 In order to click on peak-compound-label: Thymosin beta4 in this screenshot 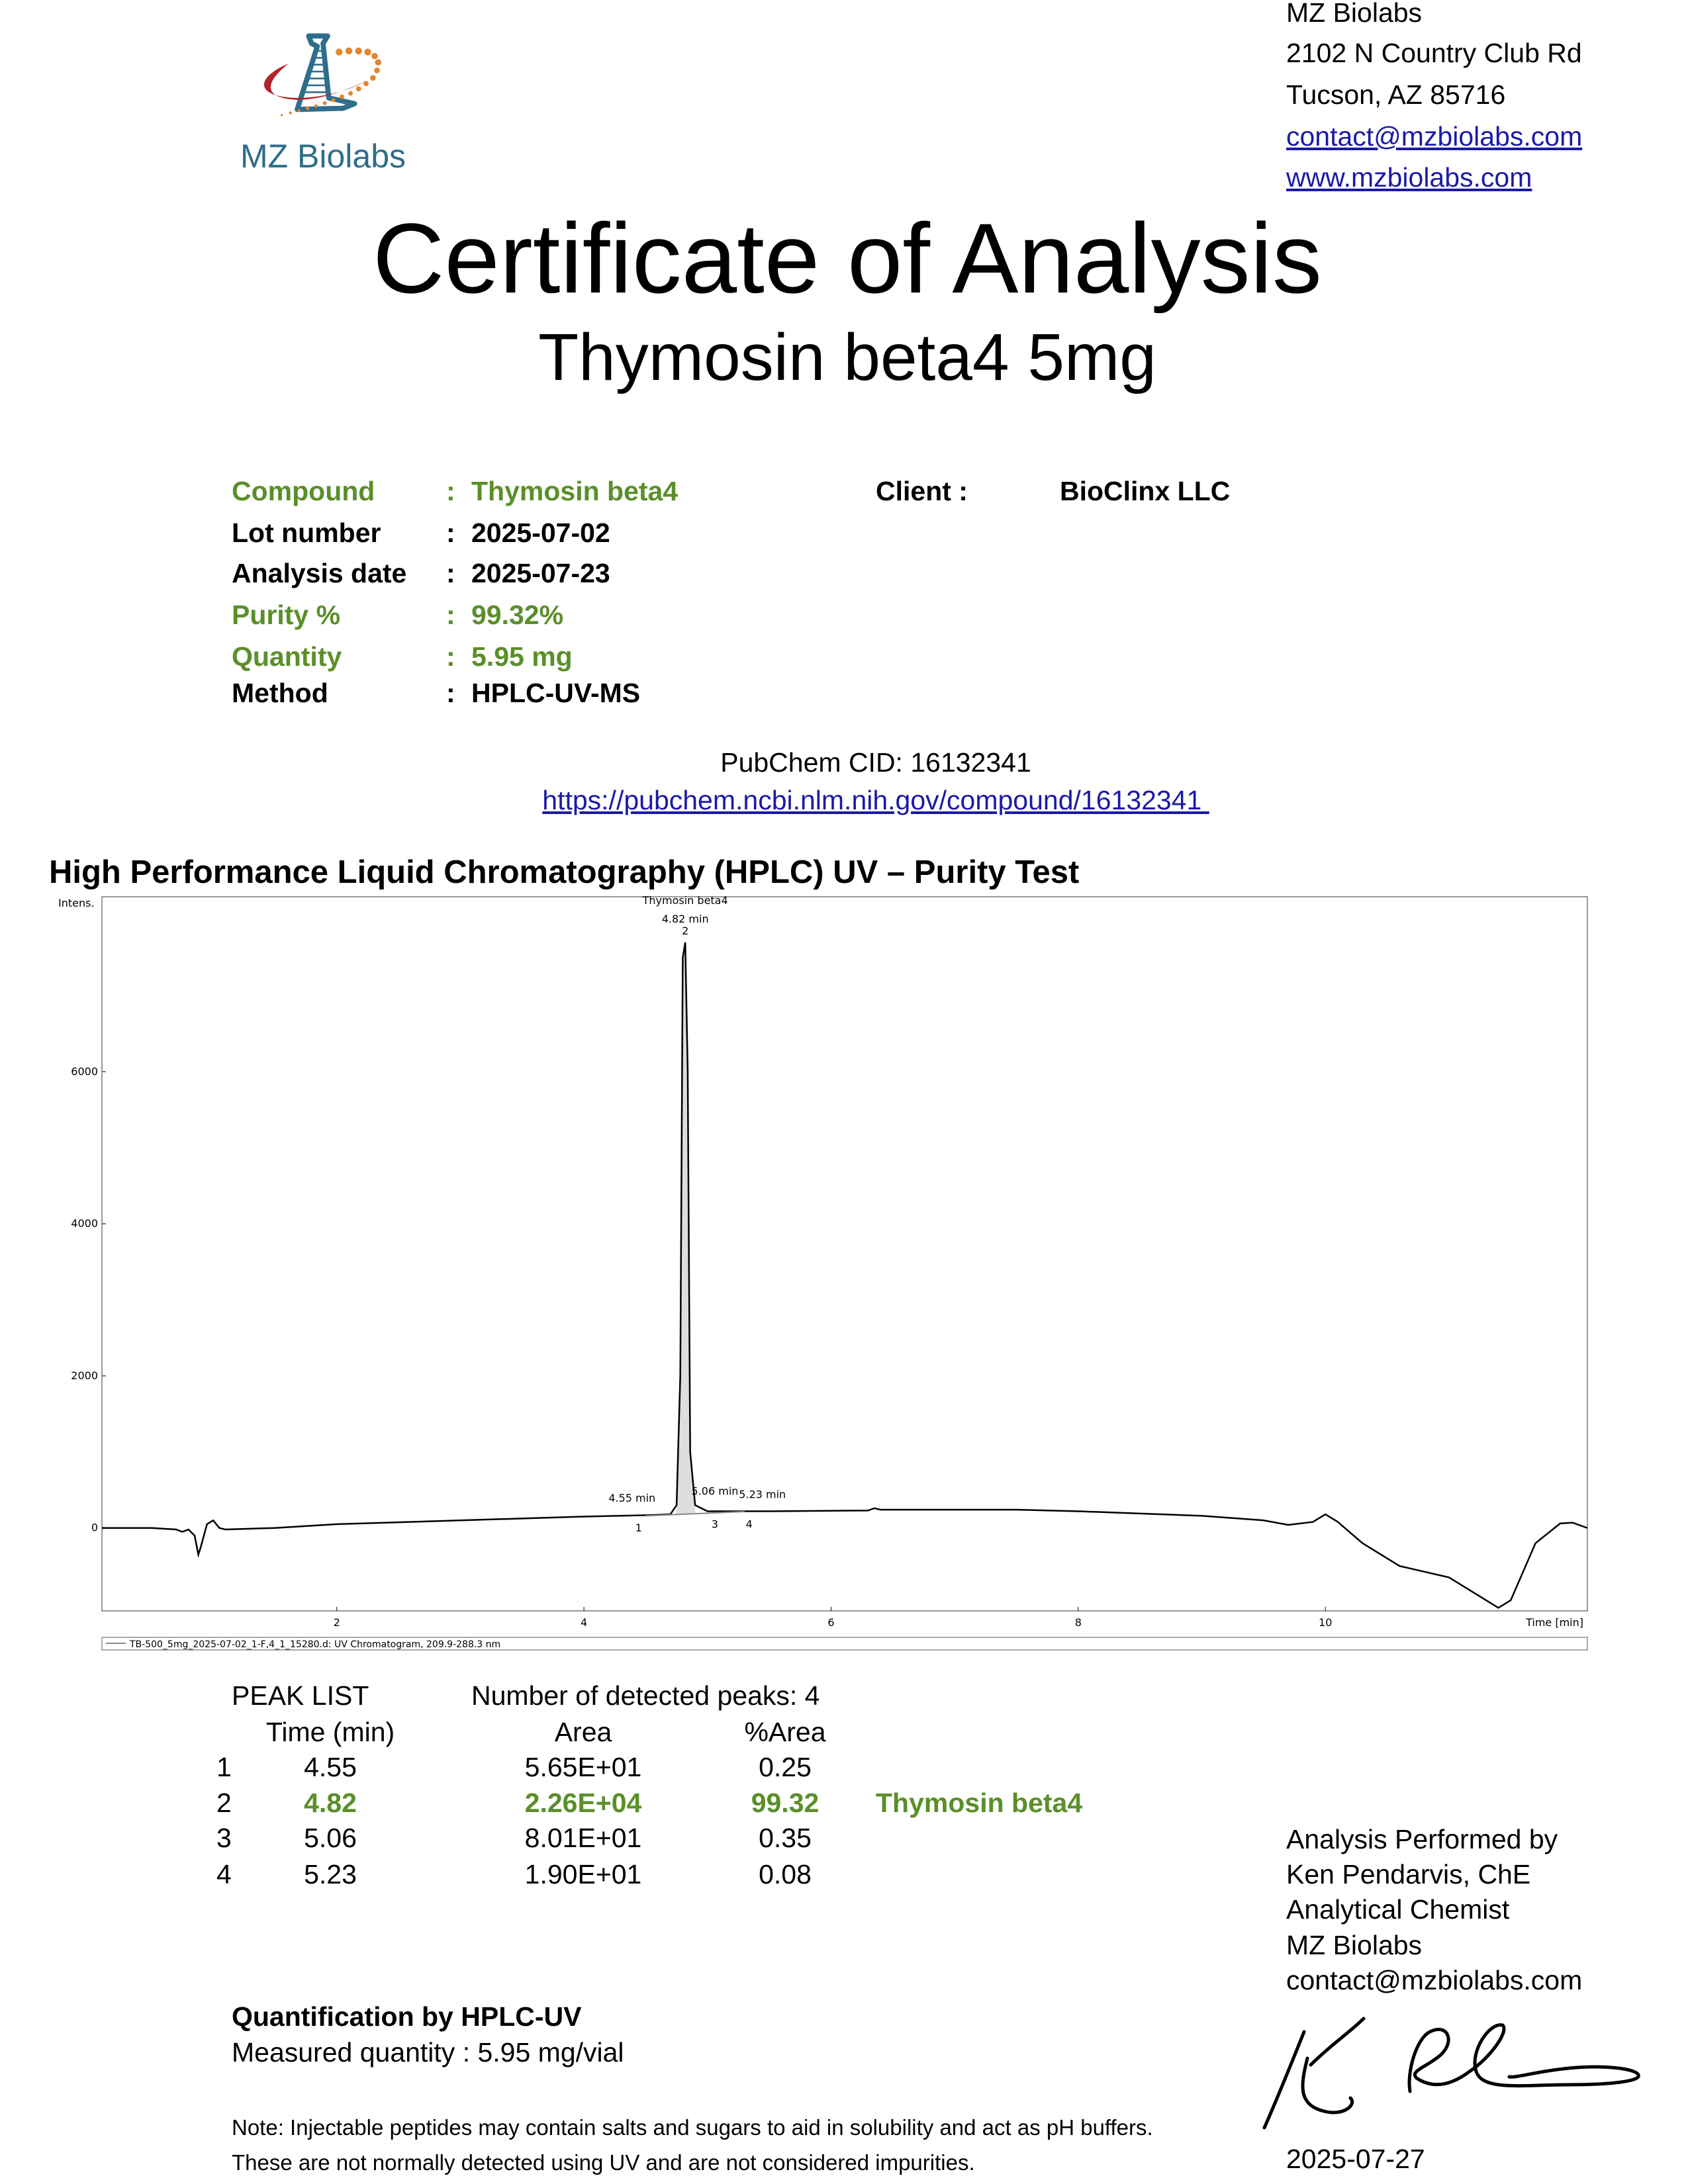, I will do `click(685, 900)`.